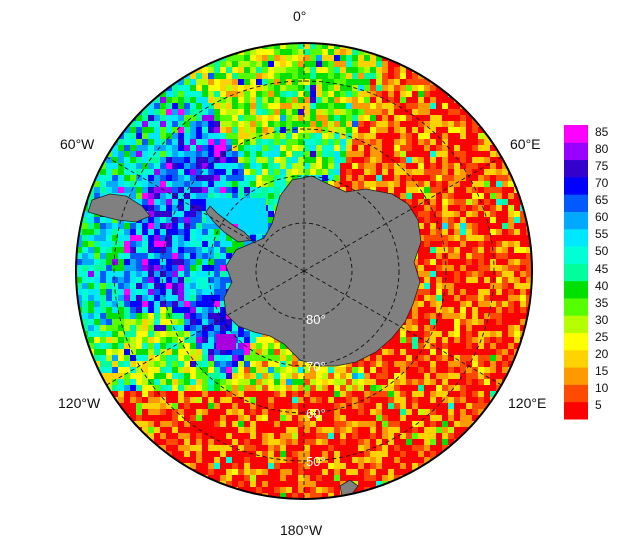 The height and width of the screenshot is (557, 625). Describe the element at coordinates (301, 530) in the screenshot. I see `lon-label-180w: 180°W` at that location.